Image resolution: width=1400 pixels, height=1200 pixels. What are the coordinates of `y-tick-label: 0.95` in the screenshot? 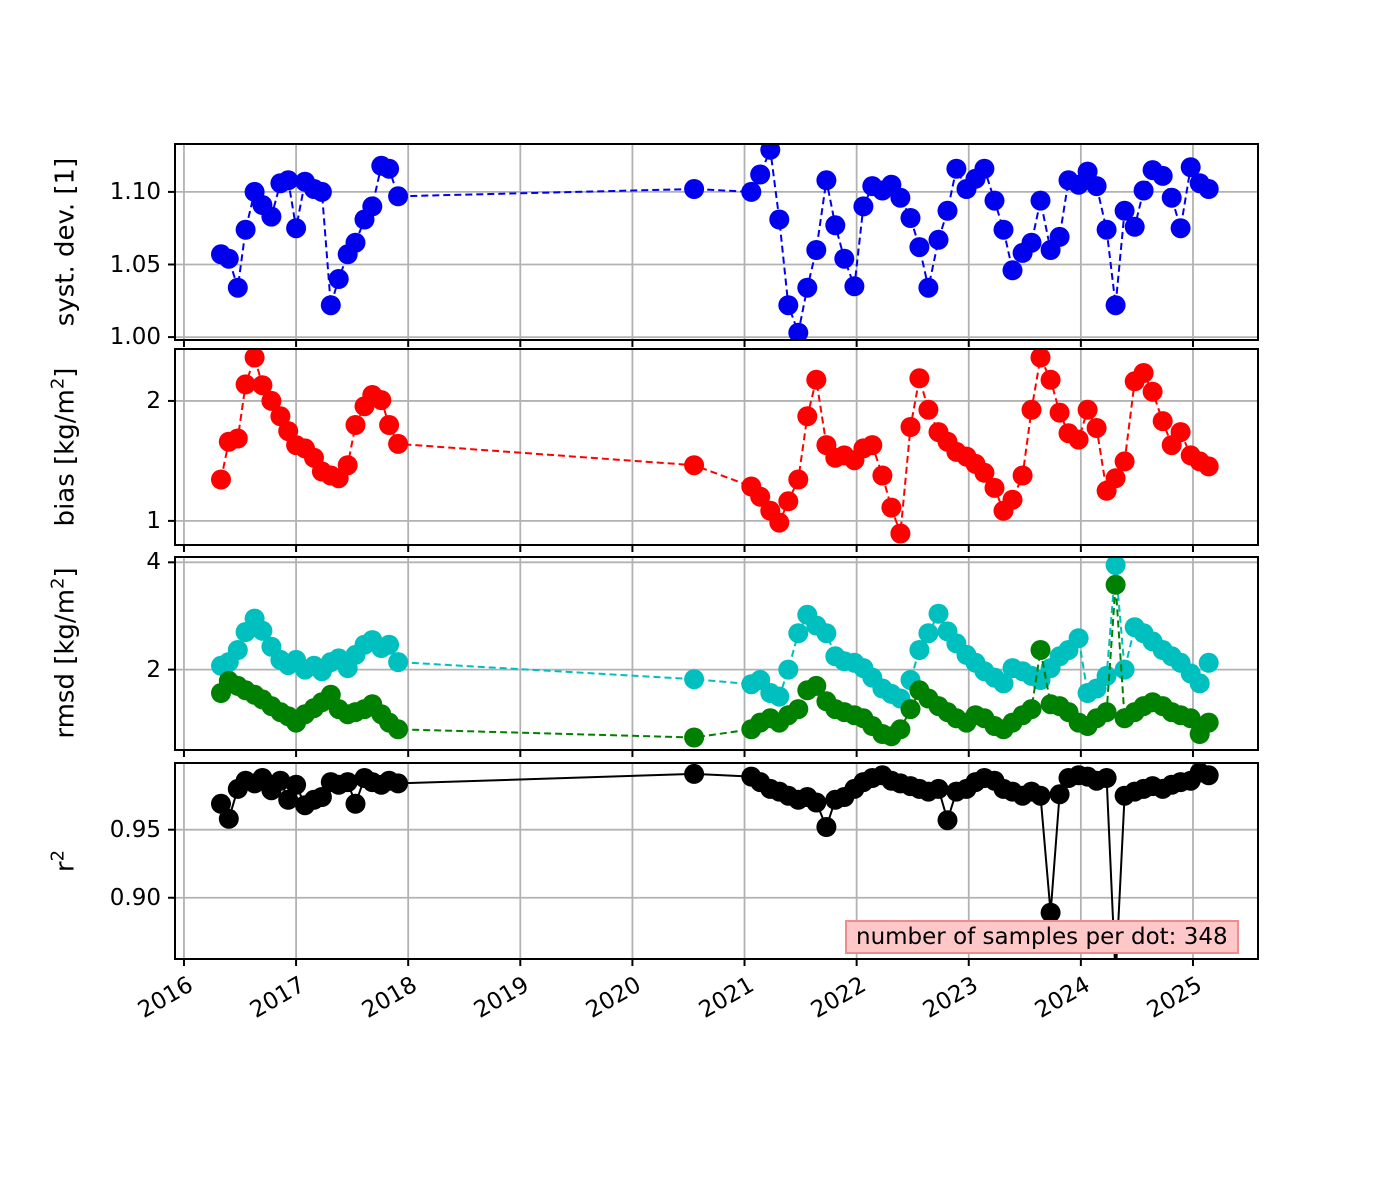 It's located at (135, 829).